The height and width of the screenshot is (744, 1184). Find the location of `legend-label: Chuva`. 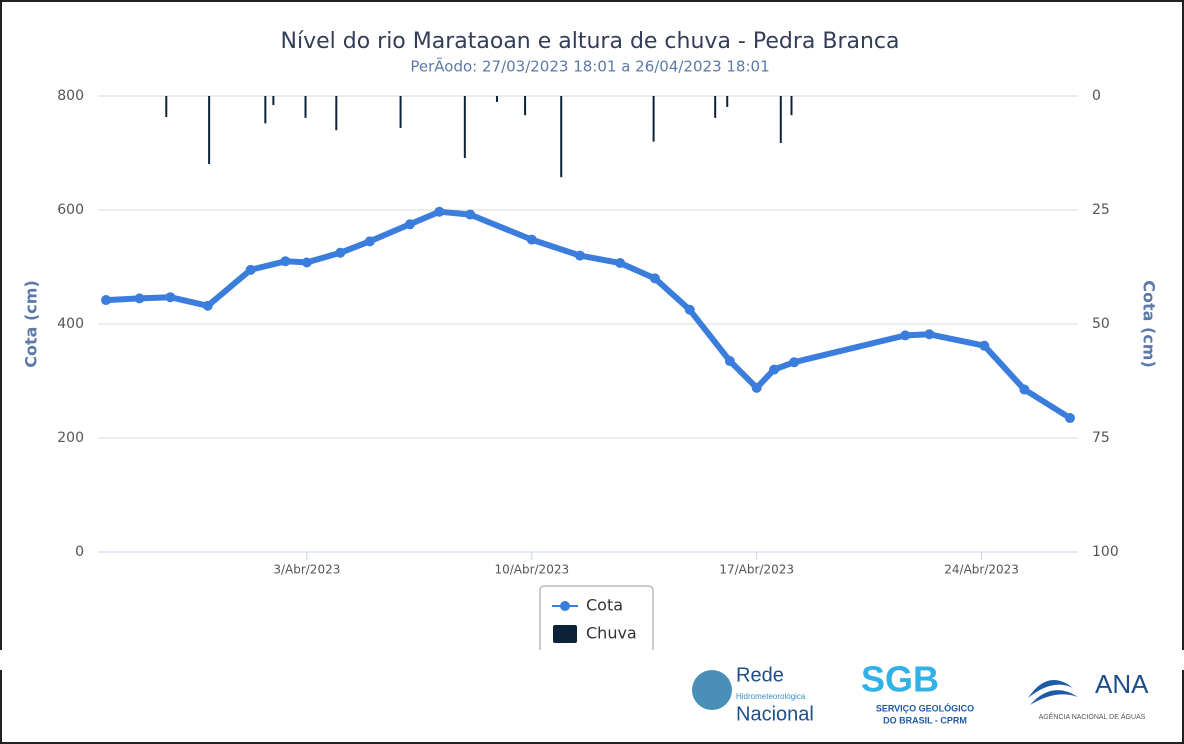

legend-label: Chuva is located at coordinates (611, 633).